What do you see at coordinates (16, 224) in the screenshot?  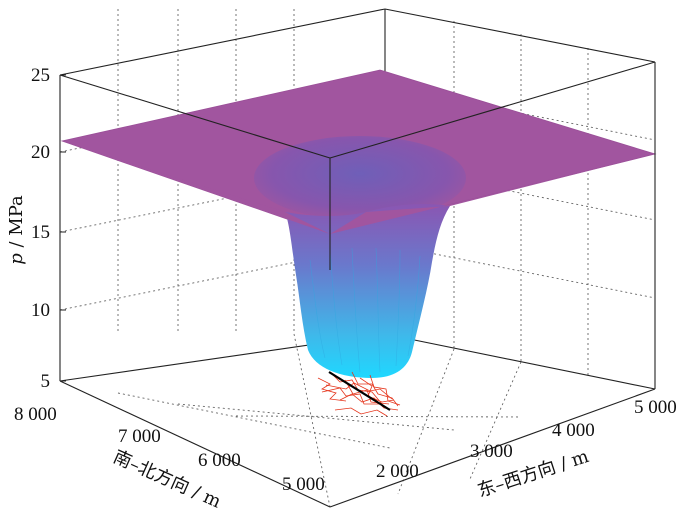 I see `z-axis-title-unit: / MPa` at bounding box center [16, 224].